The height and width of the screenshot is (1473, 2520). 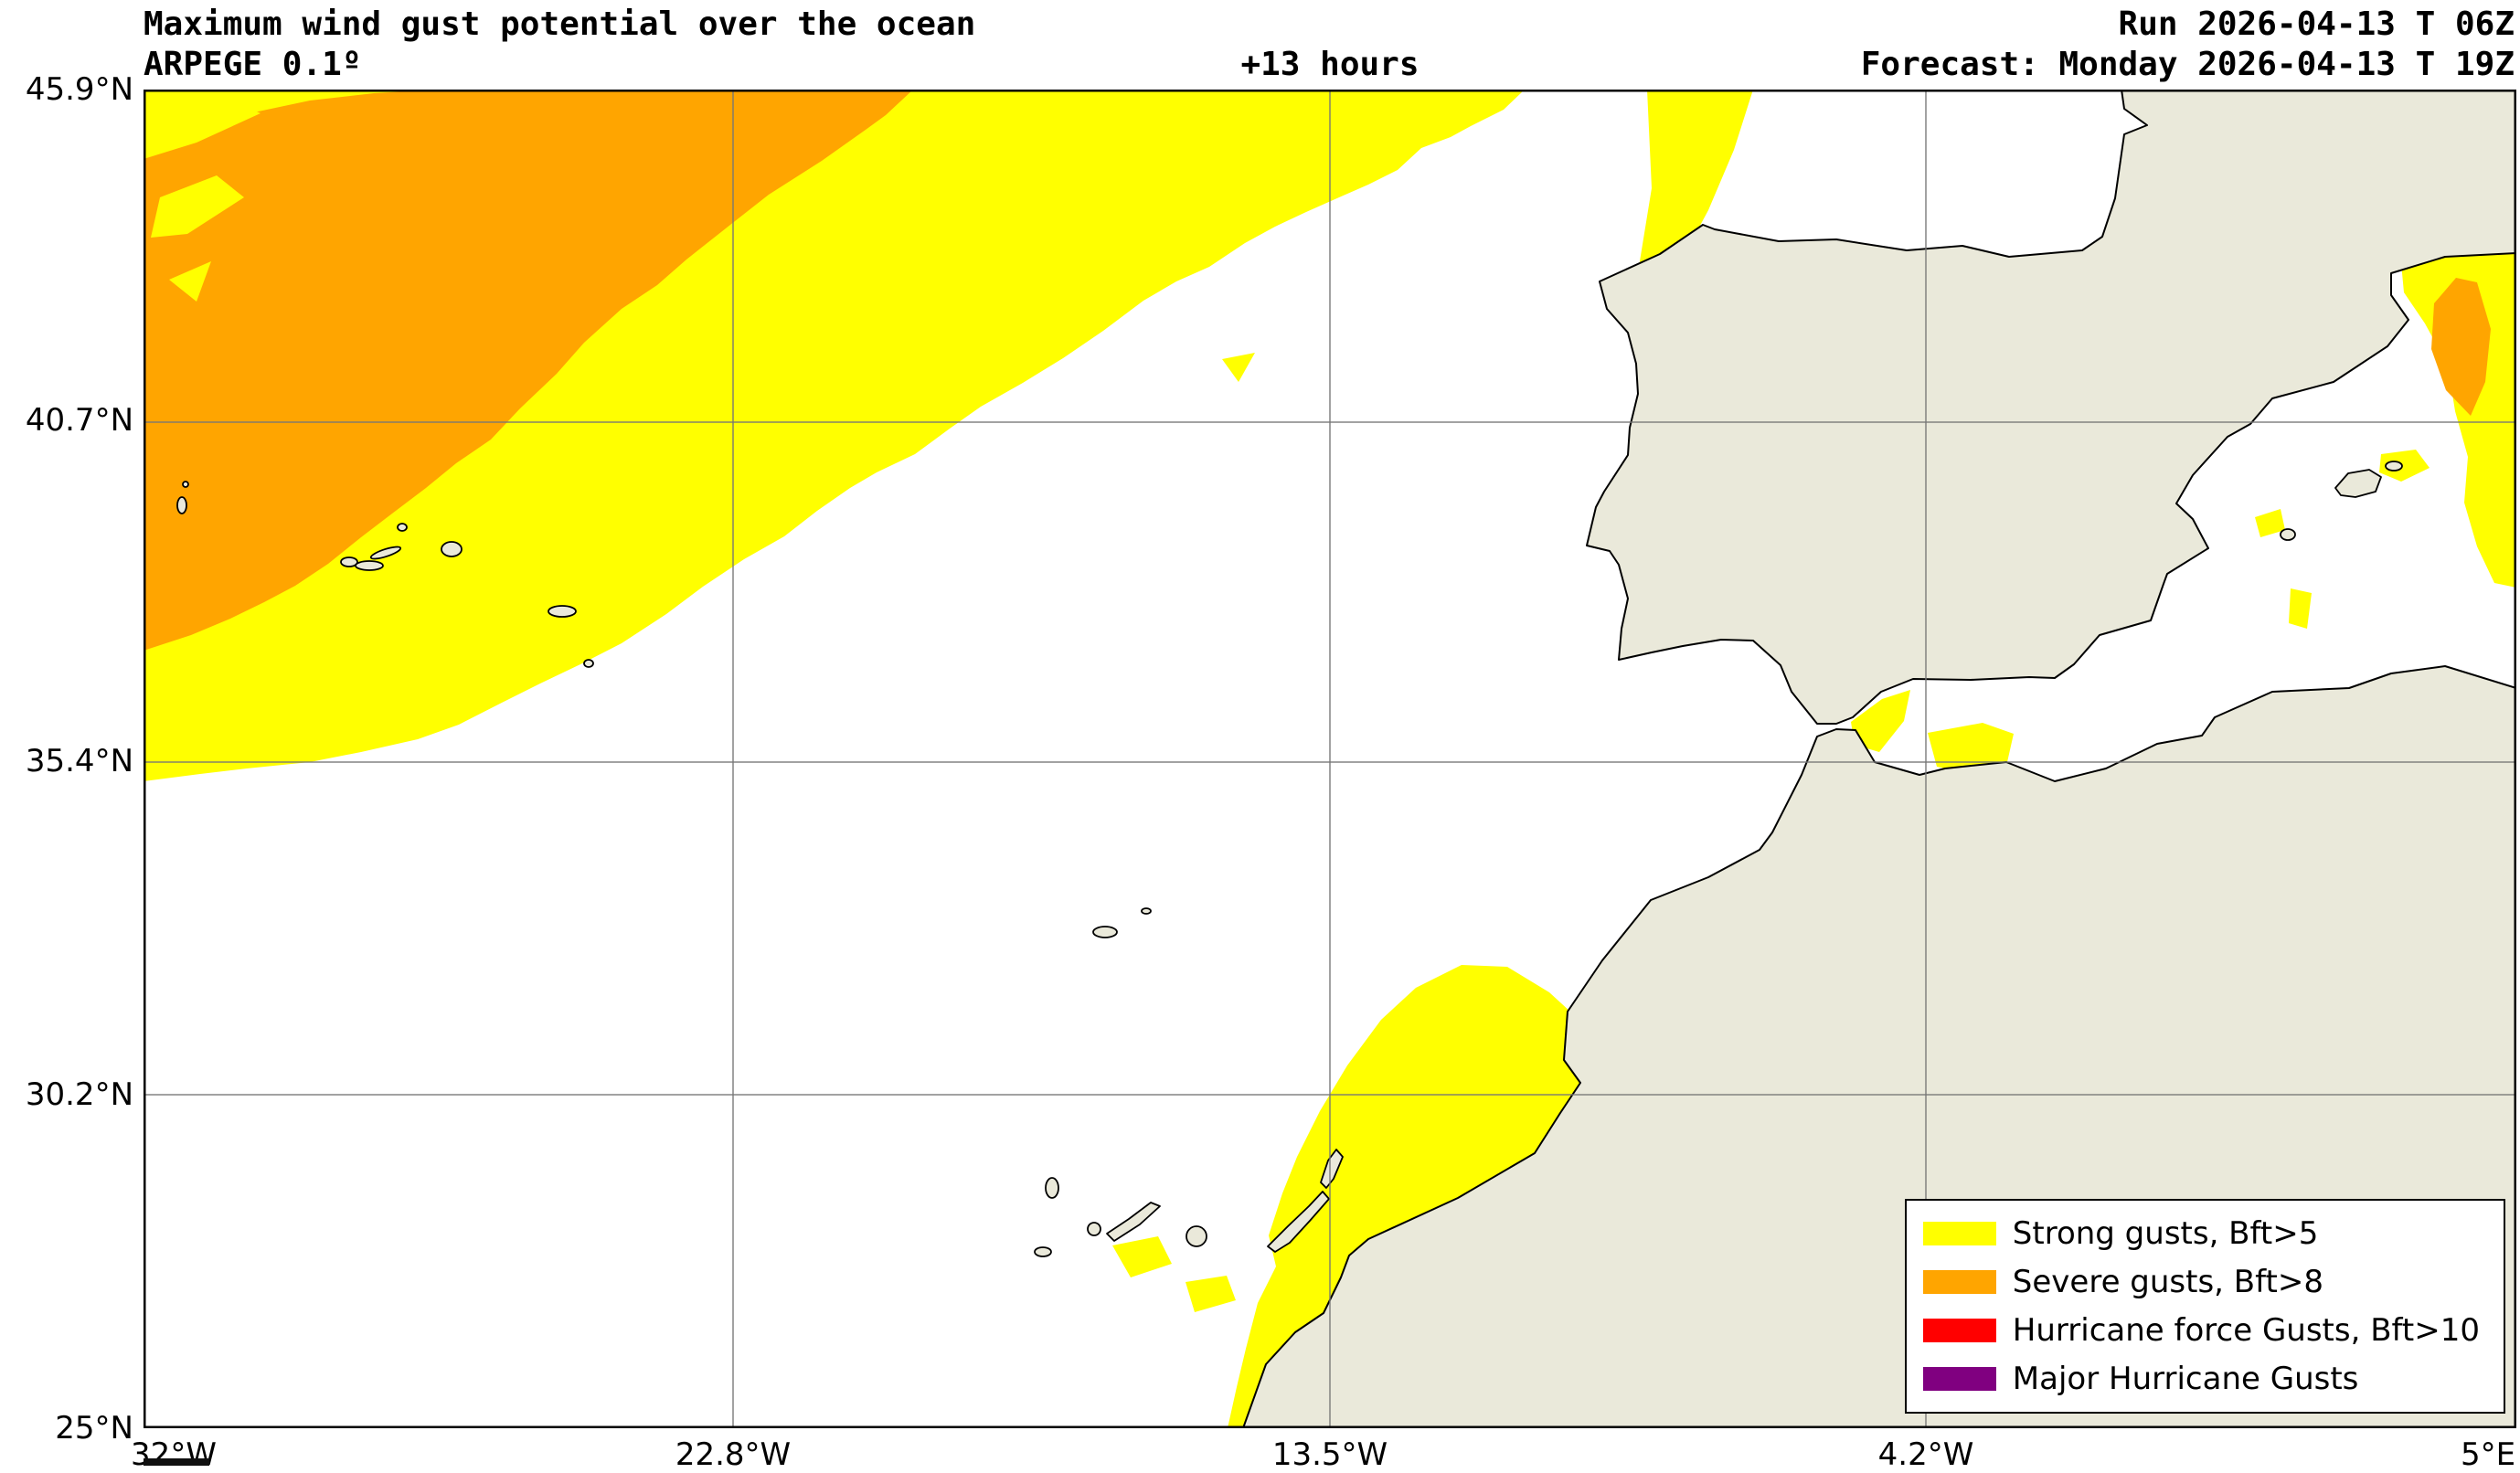 I want to click on island-la-gomera, so click(x=1094, y=1229).